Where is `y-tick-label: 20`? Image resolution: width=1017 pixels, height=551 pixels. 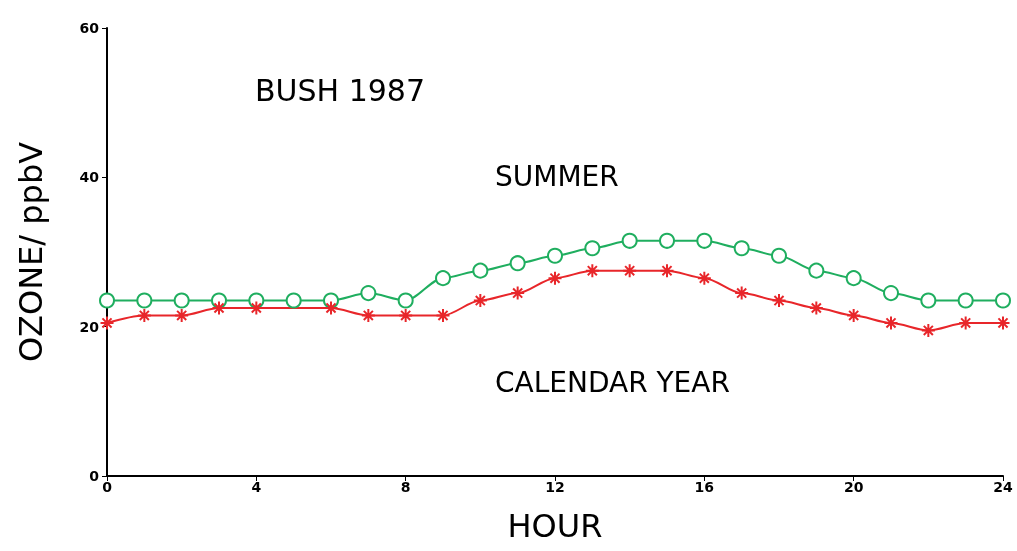 y-tick-label: 20 is located at coordinates (89, 326).